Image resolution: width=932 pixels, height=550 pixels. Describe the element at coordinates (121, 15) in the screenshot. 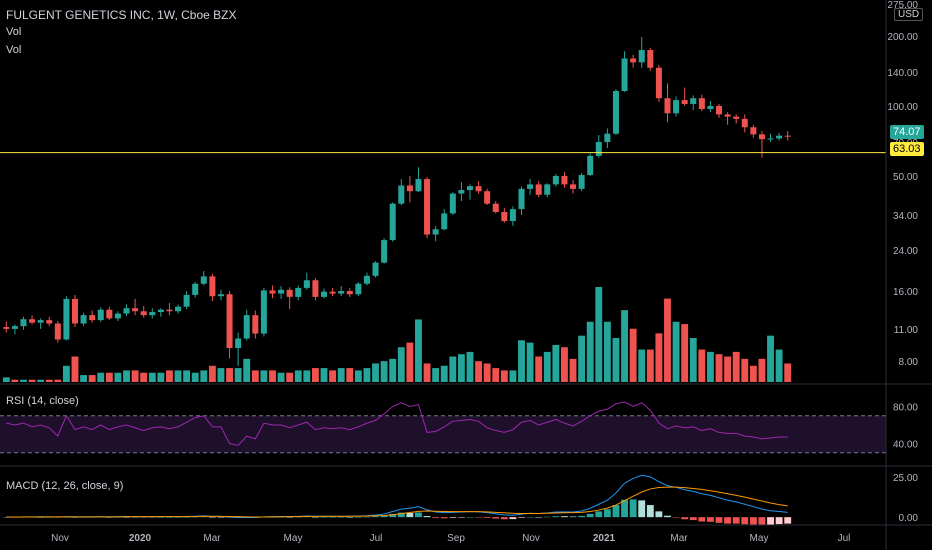

I see `chart-title: FULGENT GENETICS INC, 1W, Cboe BZX` at that location.